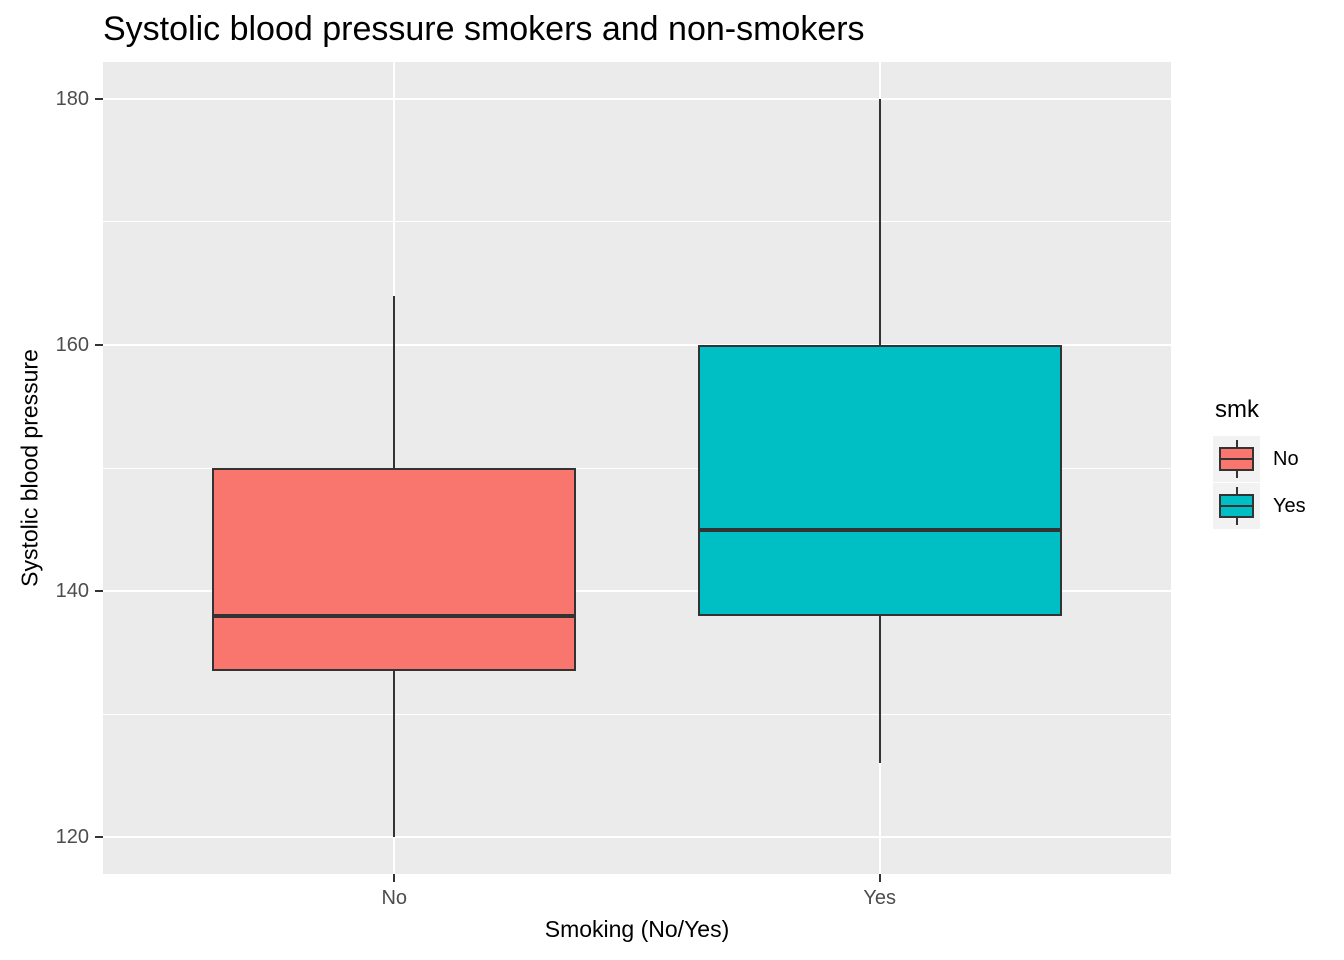 The image size is (1344, 960). Describe the element at coordinates (879, 878) in the screenshot. I see `x-tick-mark-yes` at that location.